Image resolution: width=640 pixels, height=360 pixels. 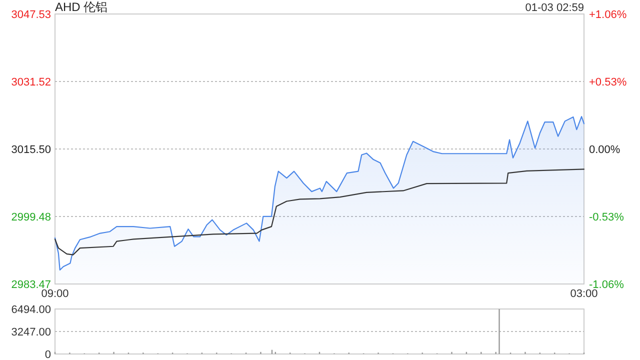 What do you see at coordinates (81, 7) in the screenshot?
I see `chart-title: AHD 伦铝` at bounding box center [81, 7].